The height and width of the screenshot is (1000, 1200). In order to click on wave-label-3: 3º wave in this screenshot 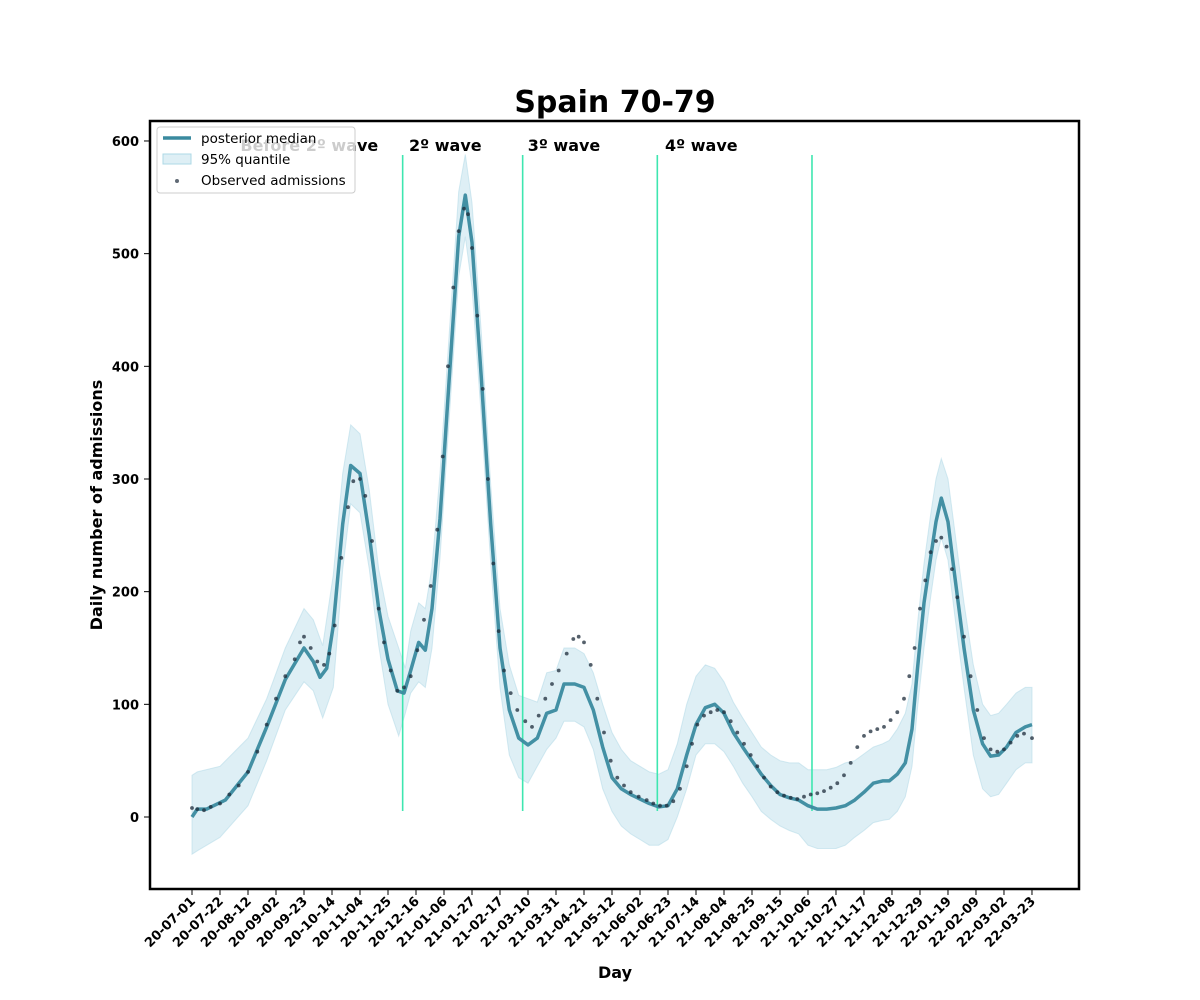, I will do `click(564, 145)`.